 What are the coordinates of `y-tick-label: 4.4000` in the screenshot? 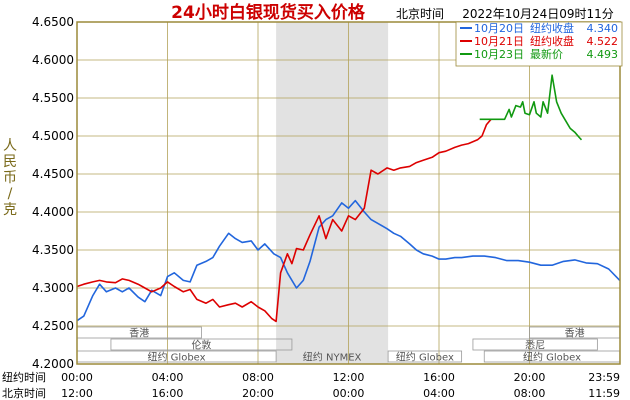 It's located at (53, 212).